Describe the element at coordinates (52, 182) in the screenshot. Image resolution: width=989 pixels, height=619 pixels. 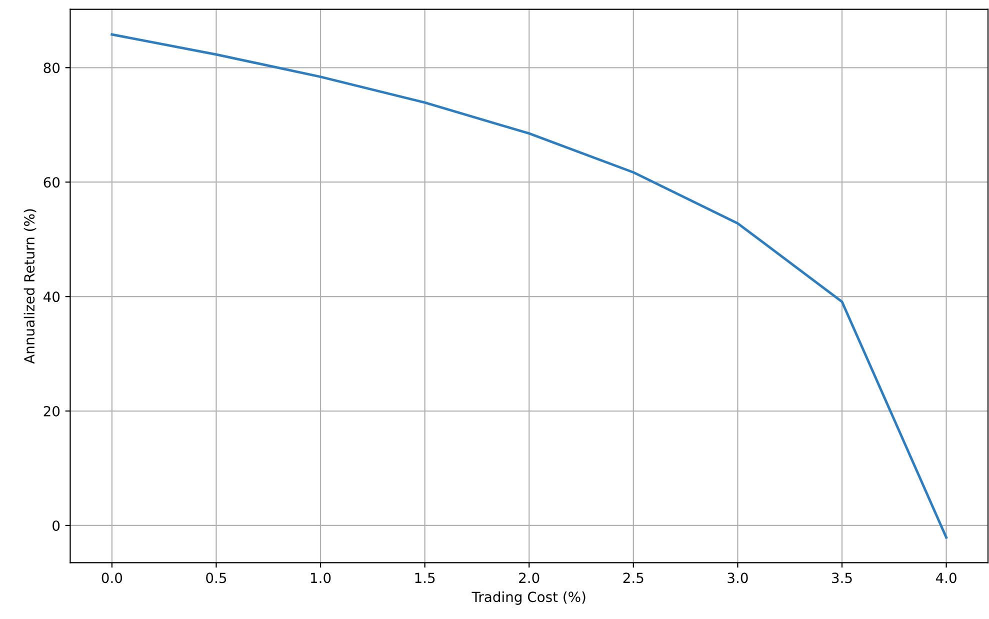
I see `y-tick-label: 60` at that location.